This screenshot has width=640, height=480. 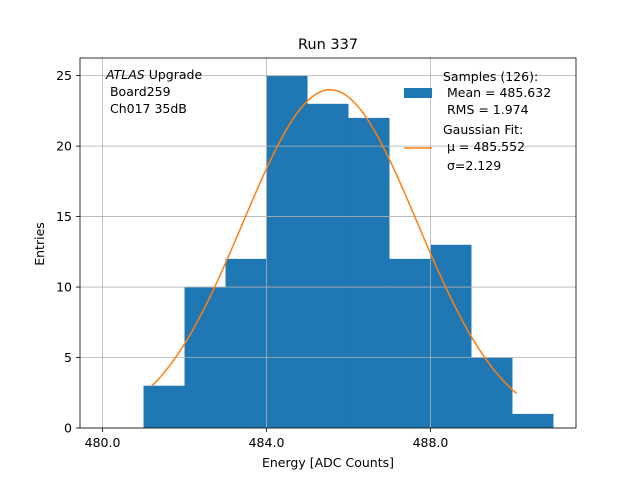 What do you see at coordinates (64, 146) in the screenshot?
I see `y-tick-label: 20` at bounding box center [64, 146].